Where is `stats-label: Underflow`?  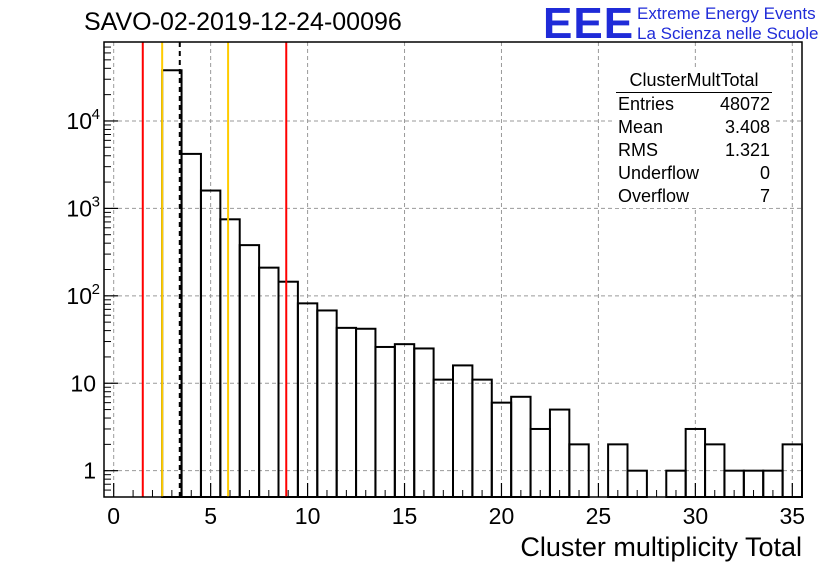 stats-label: Underflow is located at coordinates (659, 173).